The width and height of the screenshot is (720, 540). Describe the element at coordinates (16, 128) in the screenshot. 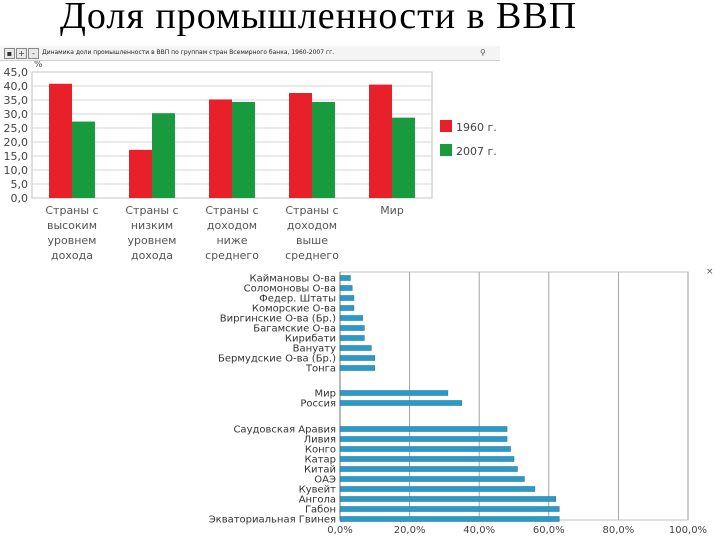

I see `y-tick-label: 25,0` at that location.